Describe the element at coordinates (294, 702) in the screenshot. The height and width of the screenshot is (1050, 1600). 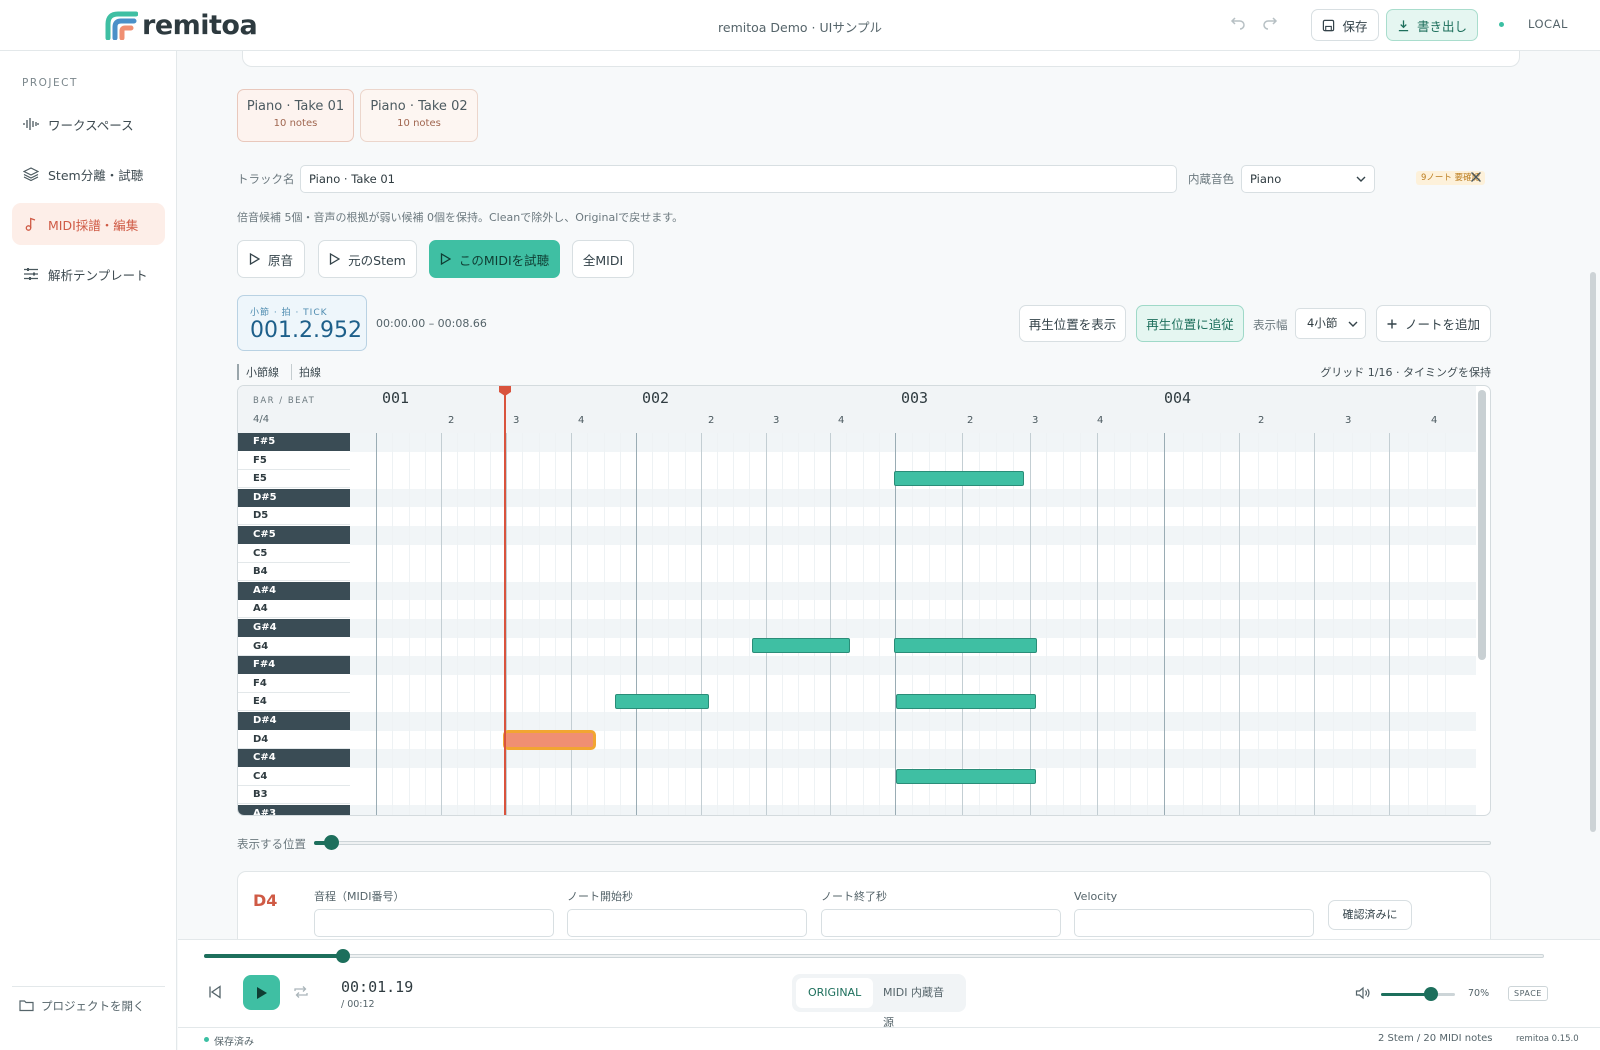
I see `piano-key: E4` at that location.